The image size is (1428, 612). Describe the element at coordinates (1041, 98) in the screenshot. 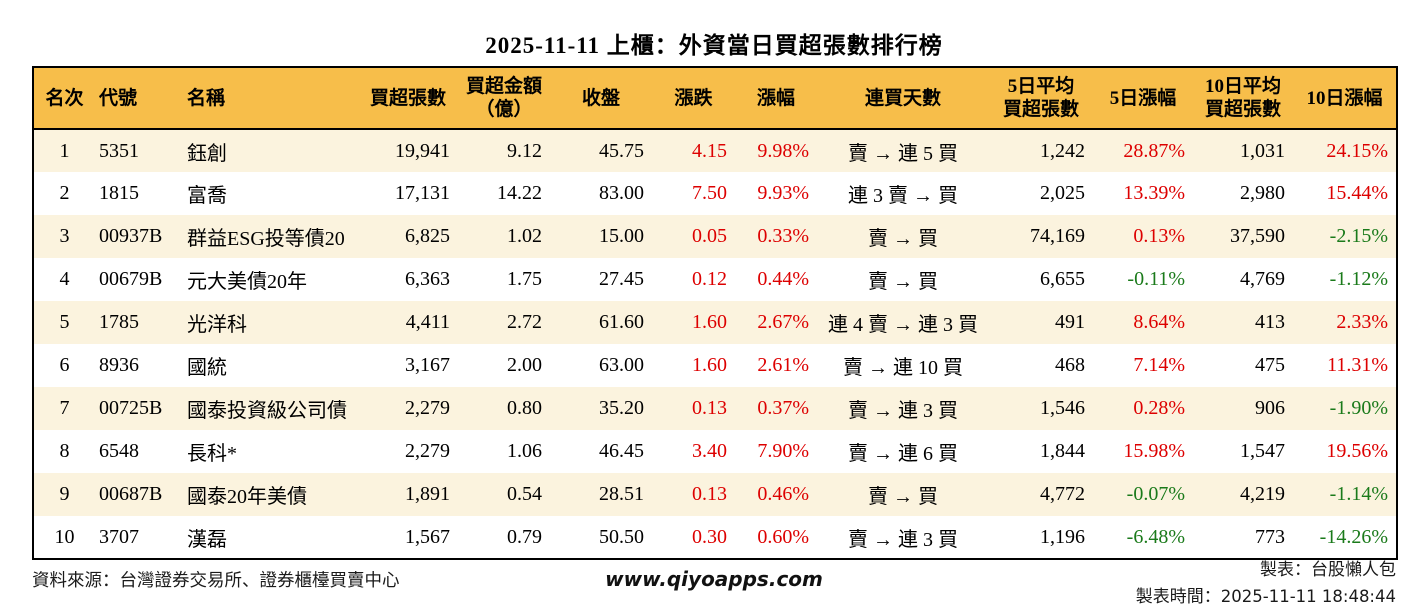

I see `column-header-avg5_lots: 5日平均 買超張數` at that location.